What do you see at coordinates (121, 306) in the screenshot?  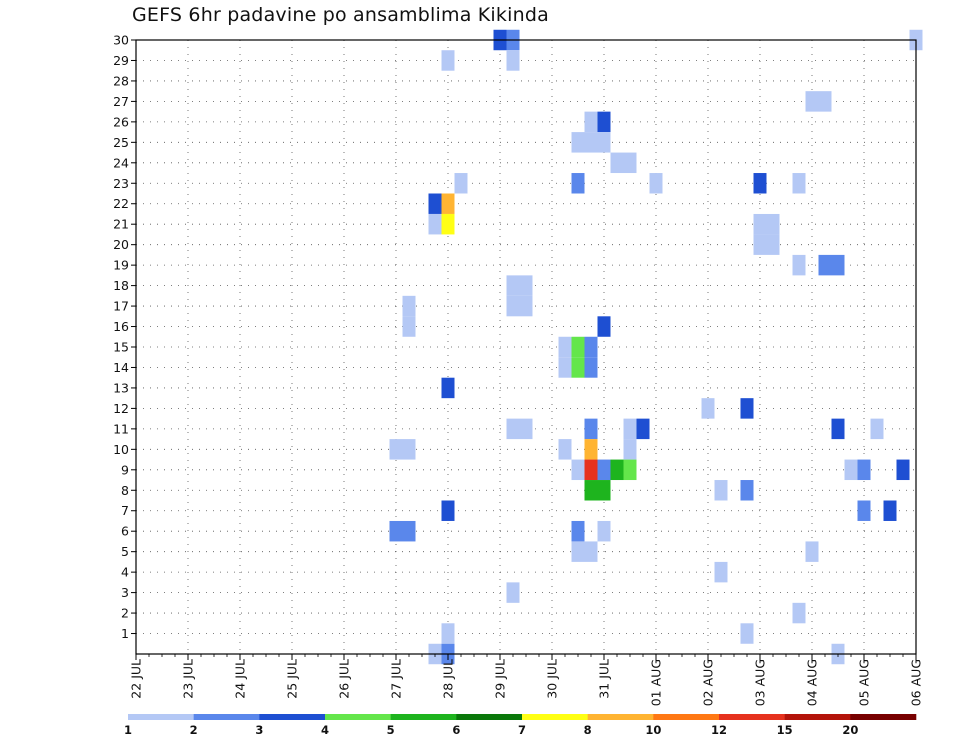 I see `y-tick-label: 17` at bounding box center [121, 306].